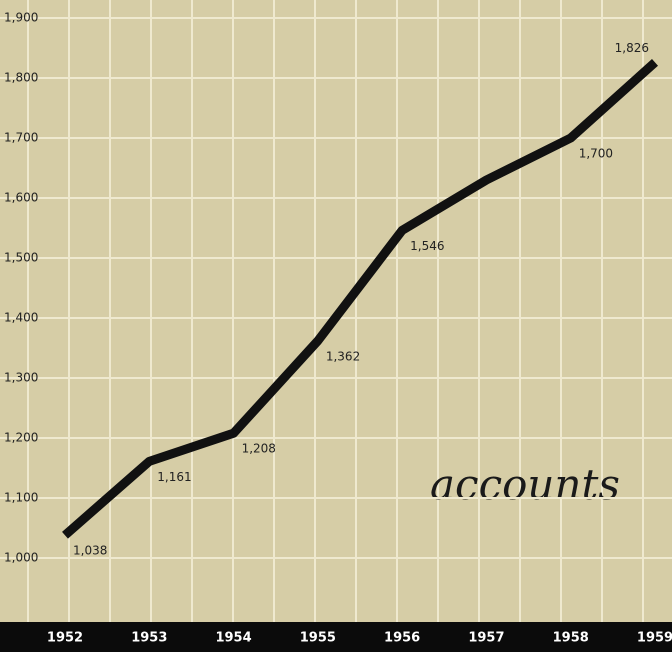  I want to click on data-label: 1,208, so click(259, 449).